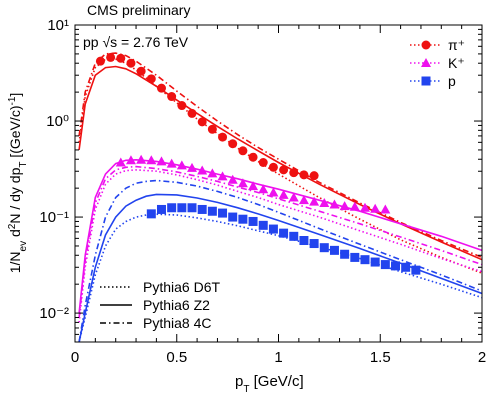 The height and width of the screenshot is (400, 500). What do you see at coordinates (54, 313) in the screenshot?
I see `y-tick-label: 10⁻²` at bounding box center [54, 313].